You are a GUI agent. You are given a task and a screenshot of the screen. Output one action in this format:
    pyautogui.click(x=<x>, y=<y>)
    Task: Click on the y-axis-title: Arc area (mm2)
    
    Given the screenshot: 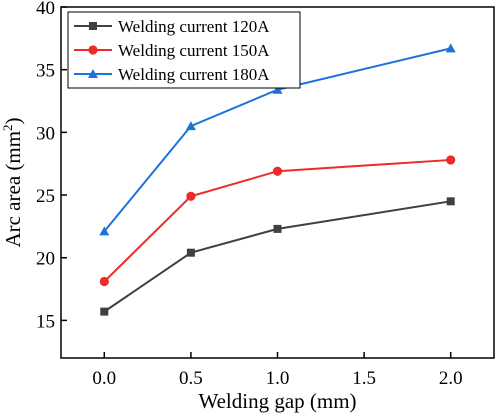 What is the action you would take?
    pyautogui.click(x=12, y=182)
    